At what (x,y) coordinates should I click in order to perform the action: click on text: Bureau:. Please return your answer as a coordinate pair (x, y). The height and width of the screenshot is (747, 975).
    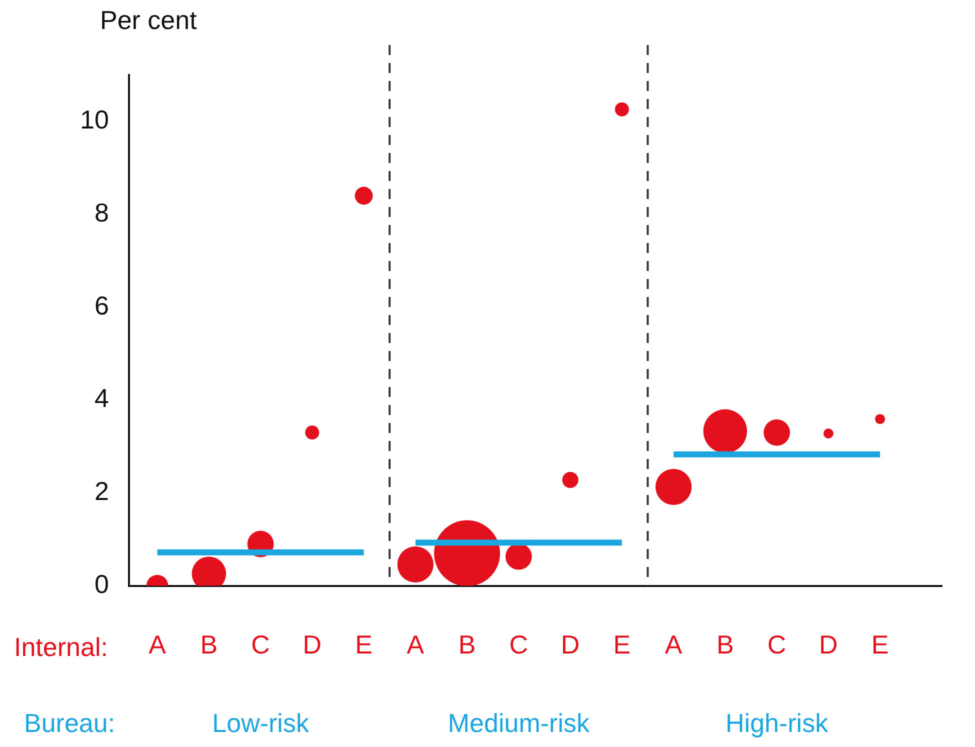
    Looking at the image, I should click on (70, 723).